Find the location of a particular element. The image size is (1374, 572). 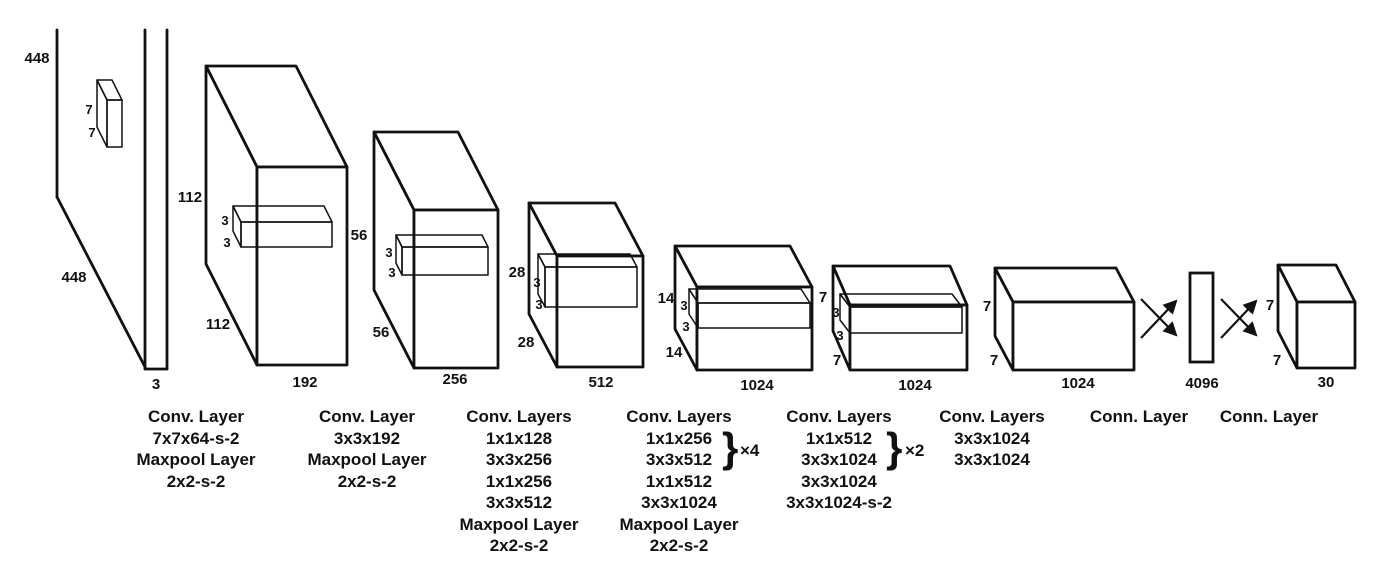

repeat-count-x4: ×4 is located at coordinates (750, 450).